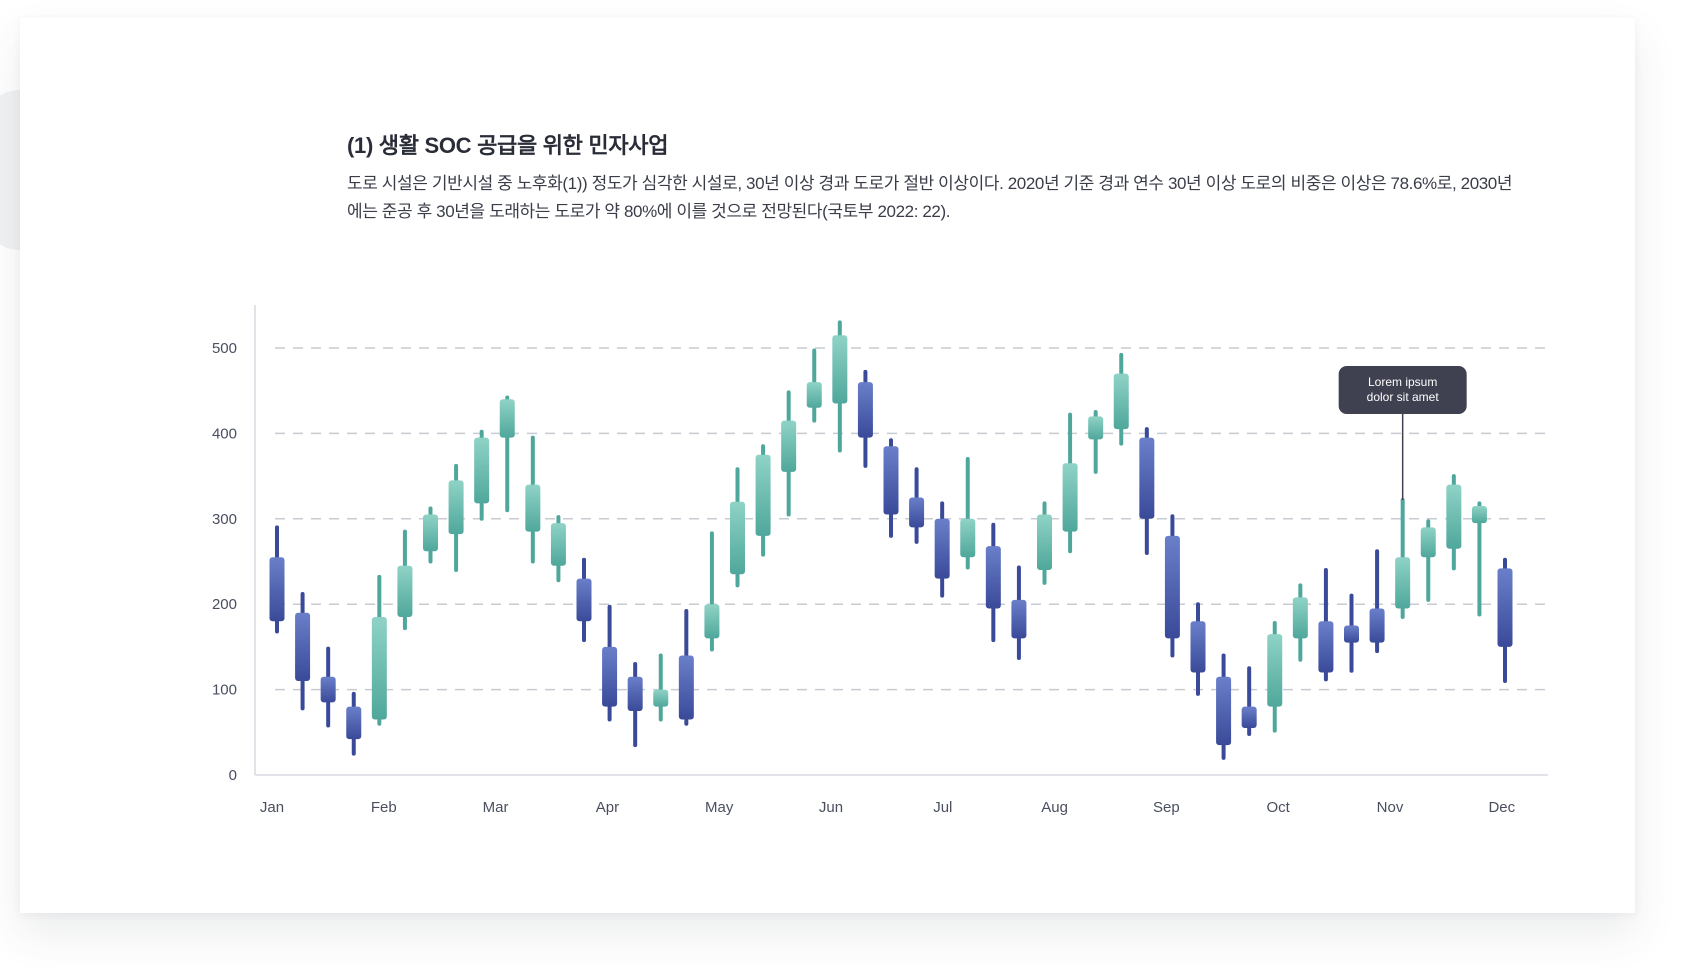  I want to click on x-tick-label: May, so click(719, 807).